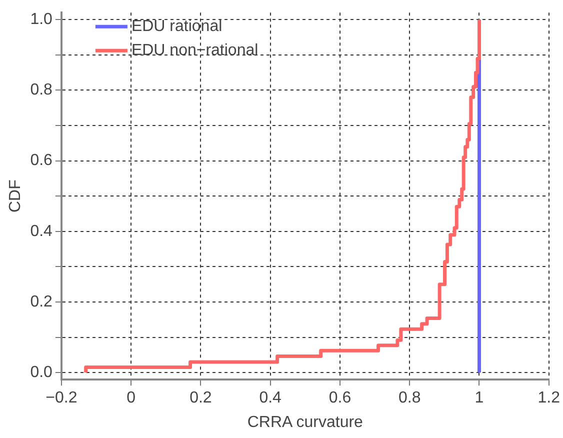  What do you see at coordinates (340, 398) in the screenshot?
I see `x-tick-label: 0.6` at bounding box center [340, 398].